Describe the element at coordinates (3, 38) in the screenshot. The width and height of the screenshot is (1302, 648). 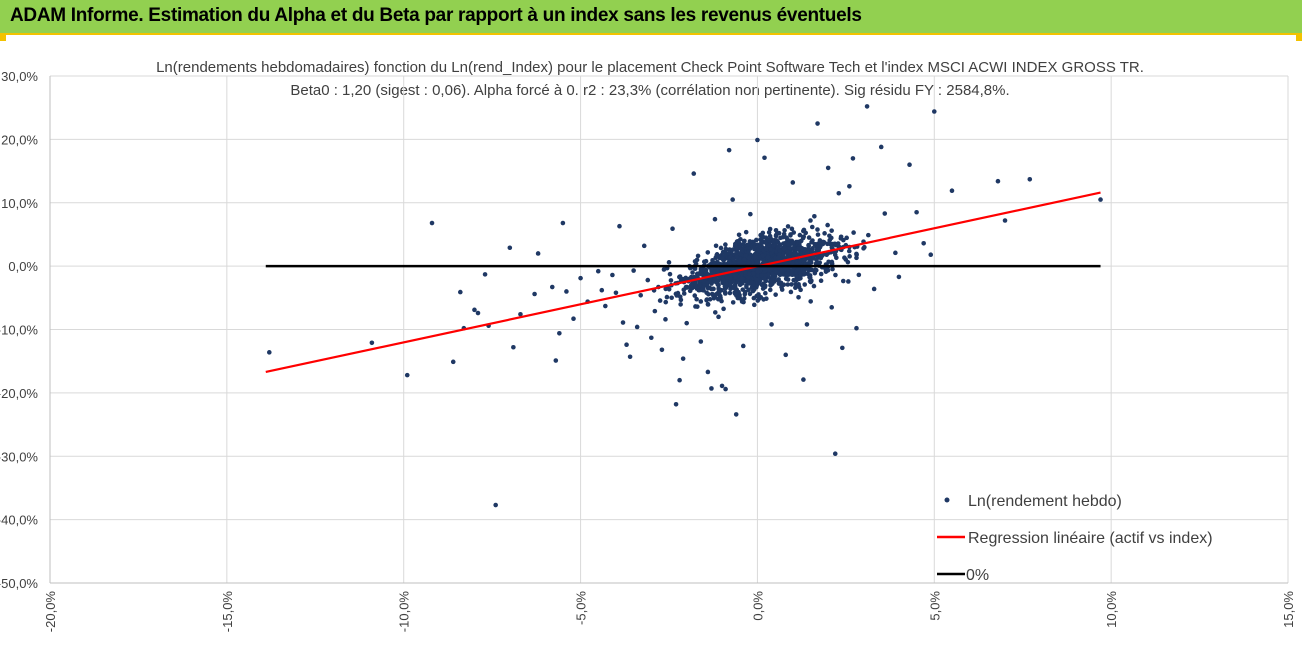
I see `corner-mark-left` at that location.